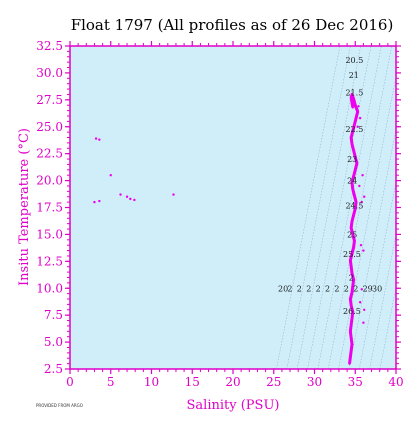 The height and width of the screenshot is (427, 418). I want to click on y-tick-label: 2.5, so click(53, 369).